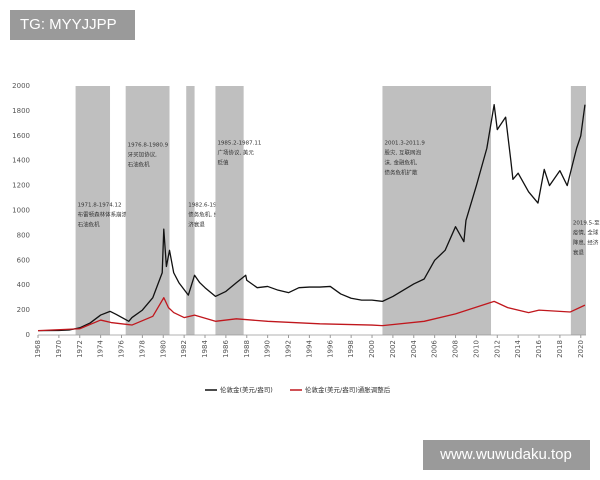 The height and width of the screenshot is (480, 600). I want to click on y-tick-label: 1600, so click(21, 136).